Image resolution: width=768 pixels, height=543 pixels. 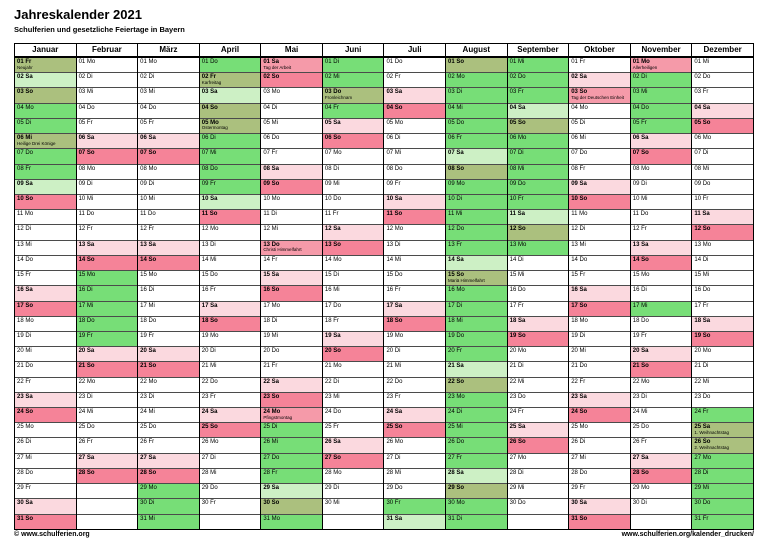 What do you see at coordinates (455, 457) in the screenshot?
I see `day-label: 27 Fr` at bounding box center [455, 457].